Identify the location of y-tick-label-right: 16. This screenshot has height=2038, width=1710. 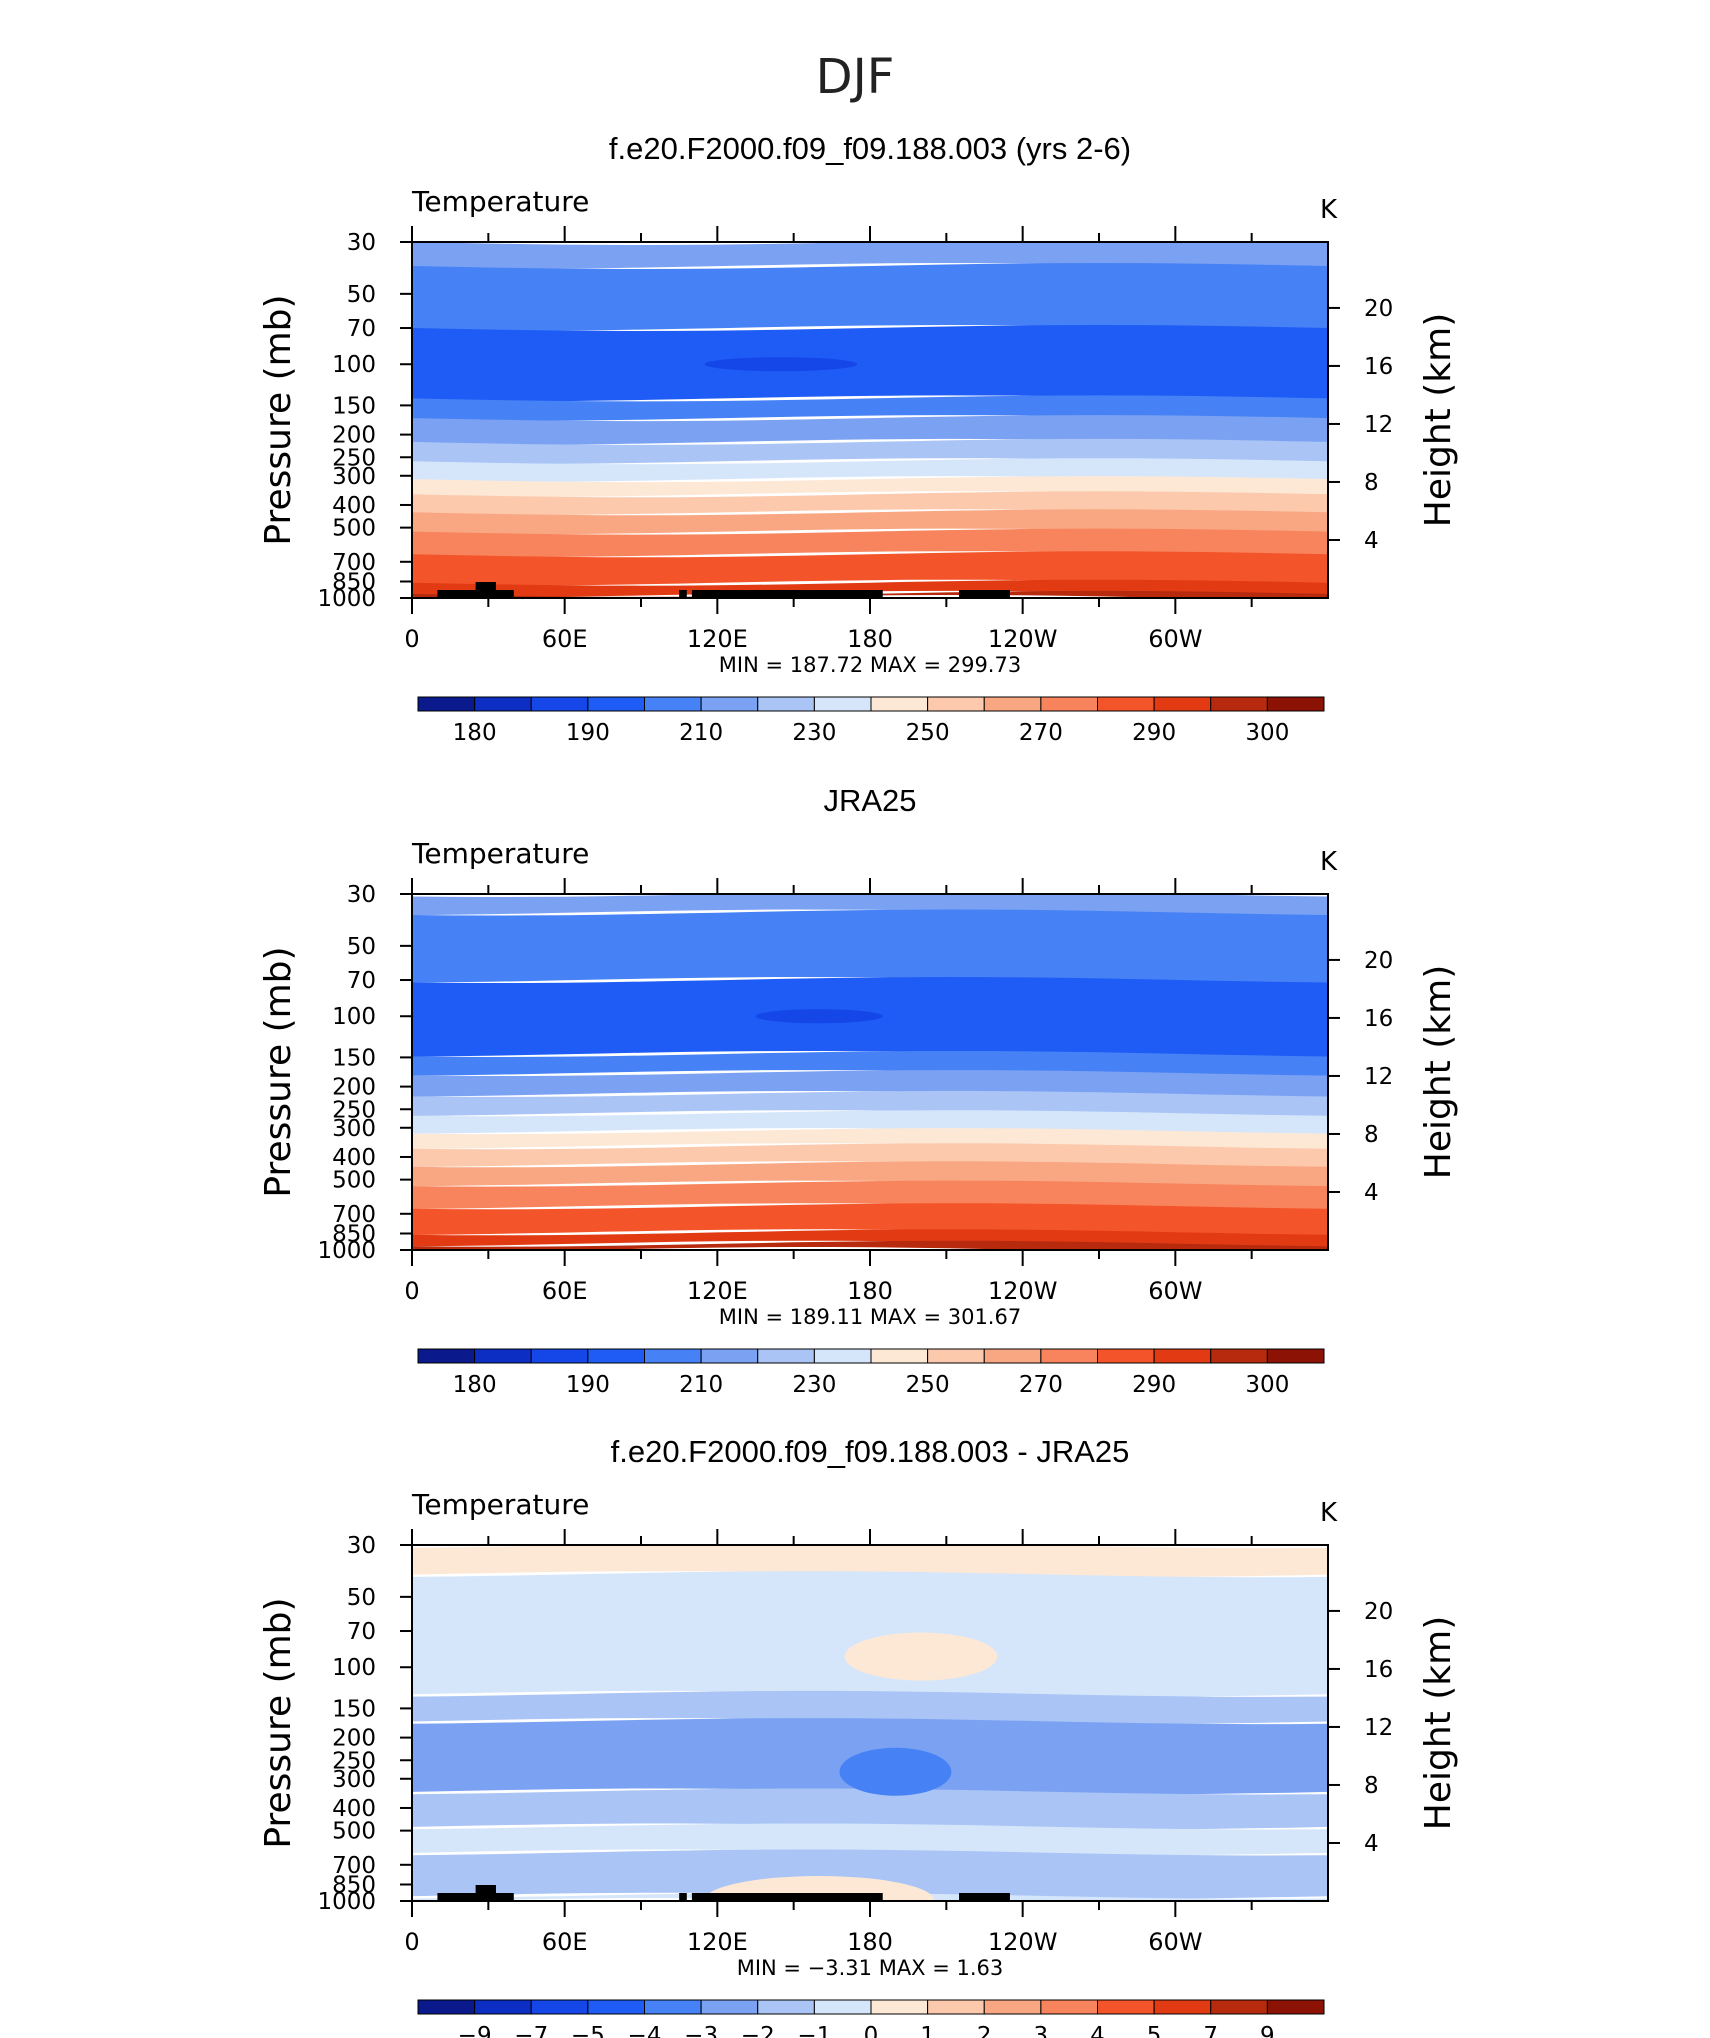
(1378, 367).